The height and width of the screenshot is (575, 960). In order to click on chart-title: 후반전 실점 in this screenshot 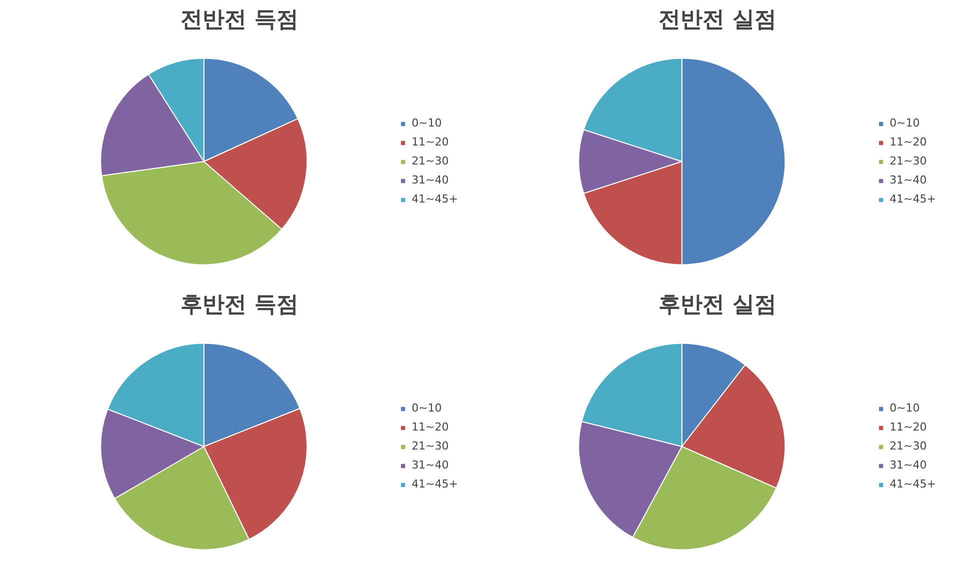, I will do `click(717, 305)`.